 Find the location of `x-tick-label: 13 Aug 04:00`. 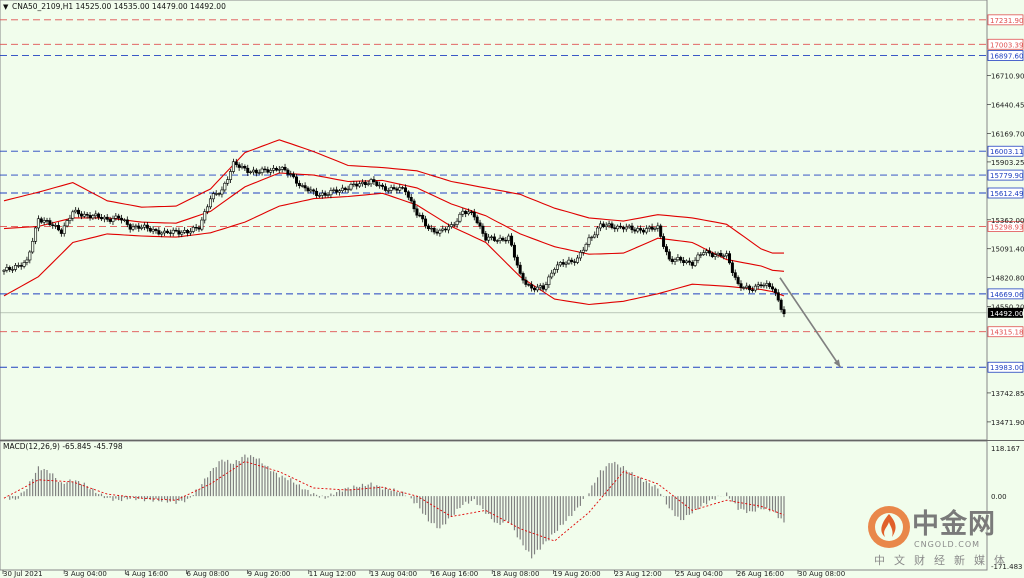

x-tick-label: 13 Aug 04:00 is located at coordinates (393, 574).